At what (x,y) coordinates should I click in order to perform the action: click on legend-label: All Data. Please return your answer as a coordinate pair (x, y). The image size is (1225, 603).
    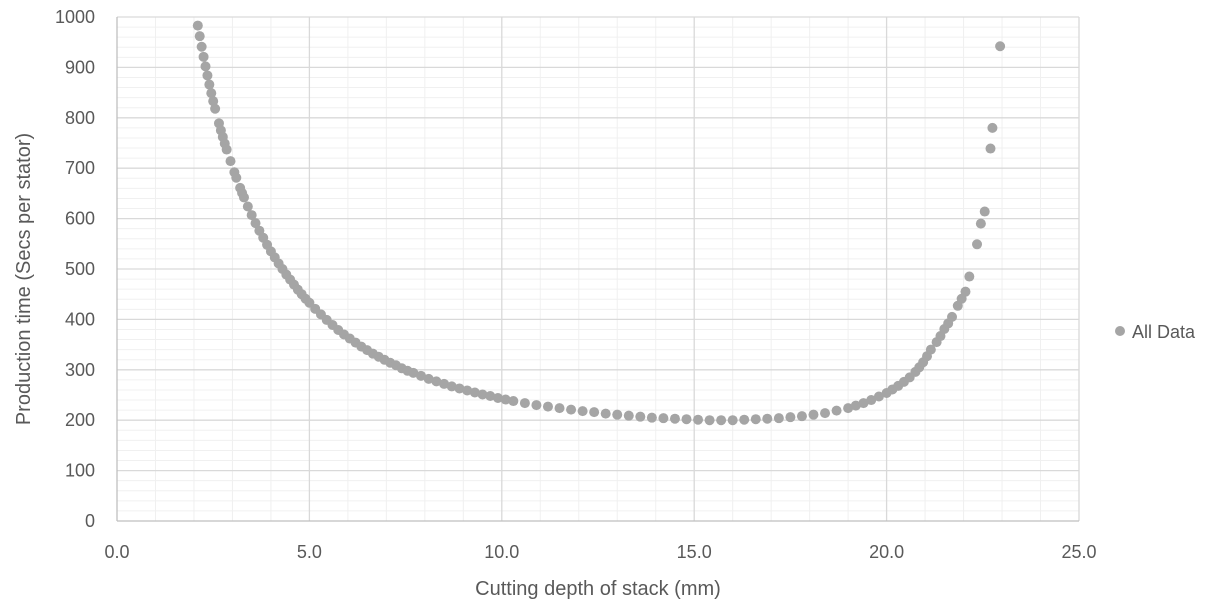
    Looking at the image, I should click on (1164, 332).